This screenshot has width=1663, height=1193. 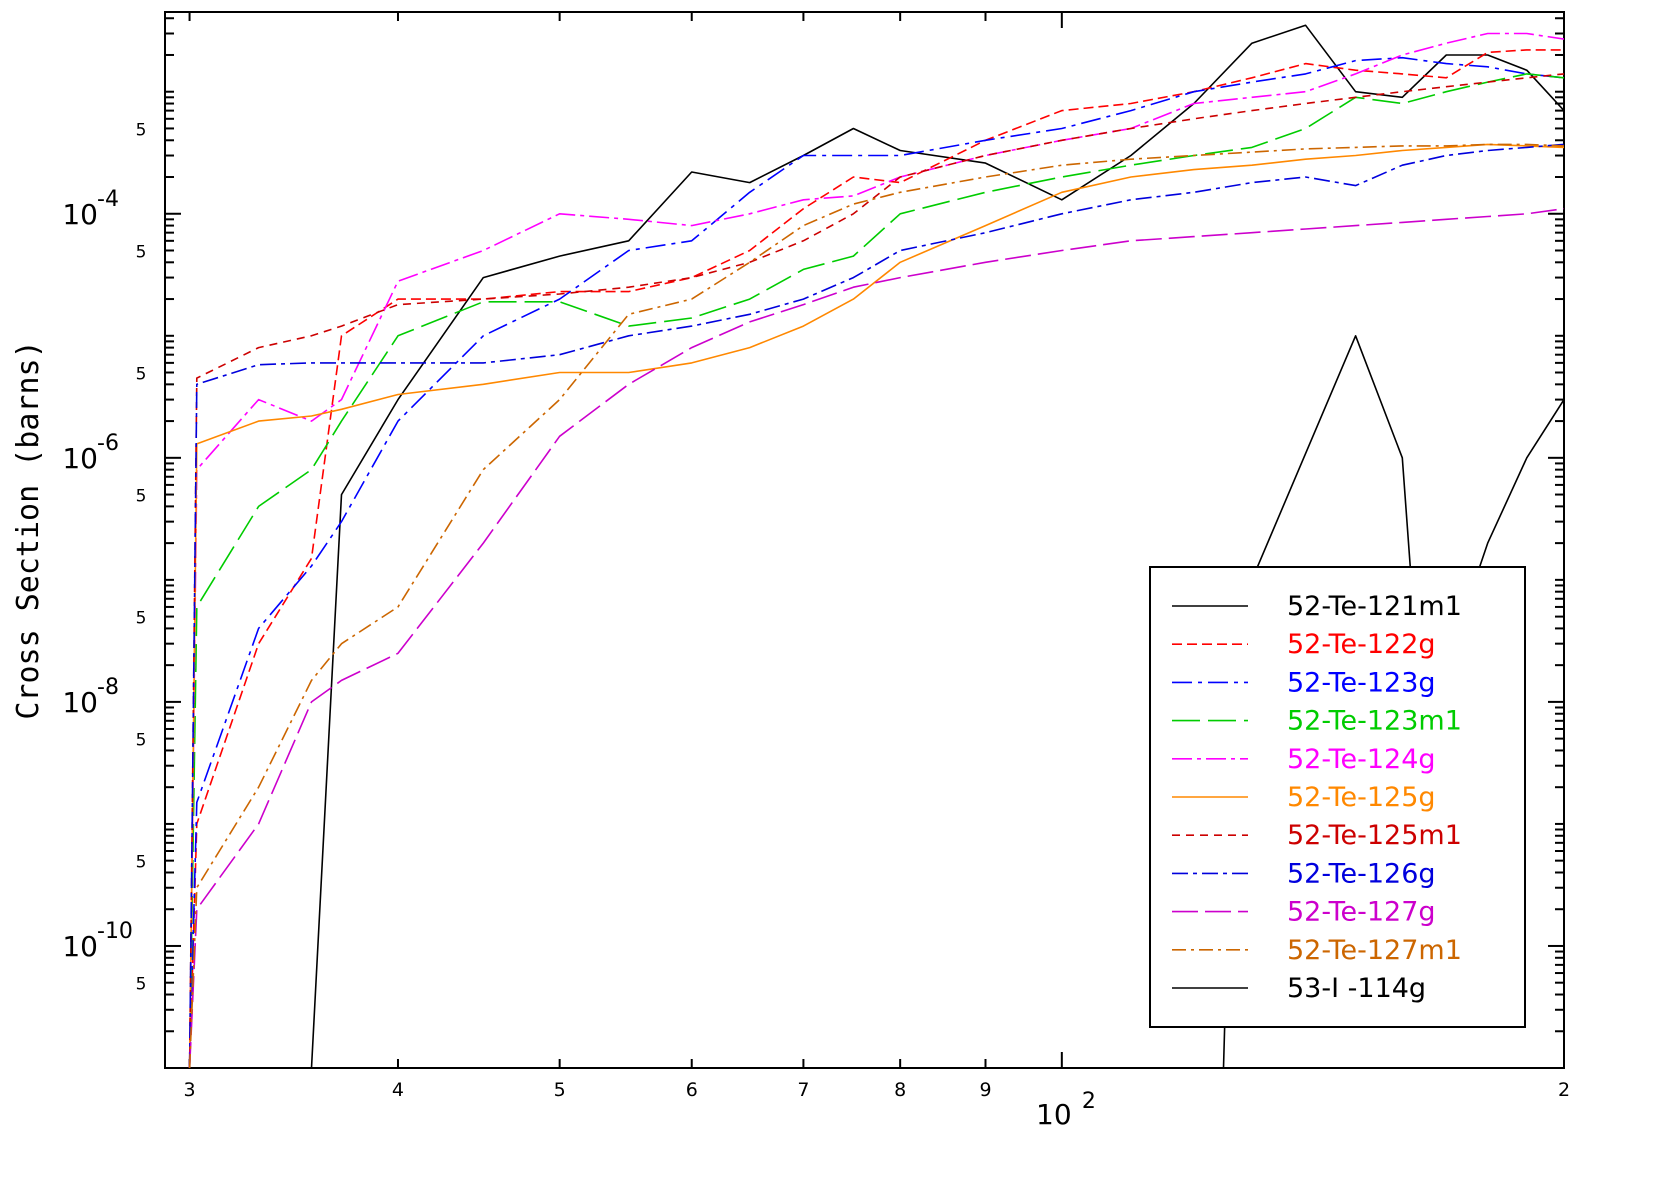 I want to click on legend-entry-label: 53-I -114g, so click(x=1356, y=988).